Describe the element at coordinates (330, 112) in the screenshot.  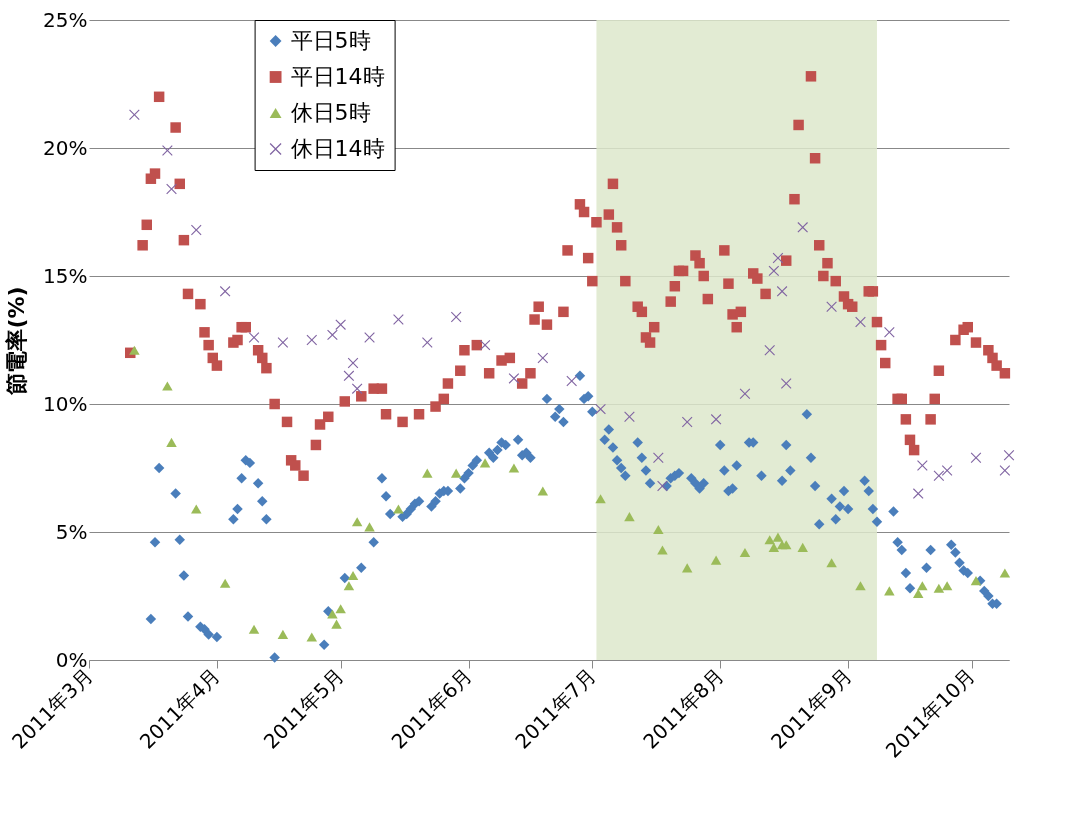
I see `legend-label: 休日5時` at that location.